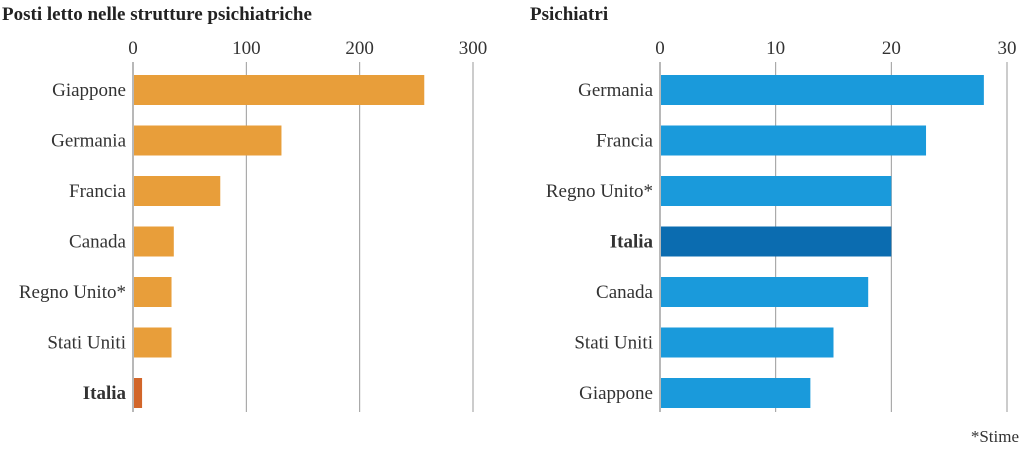  What do you see at coordinates (775, 48) in the screenshot?
I see `psychiatrists-tick-label: 10` at bounding box center [775, 48].